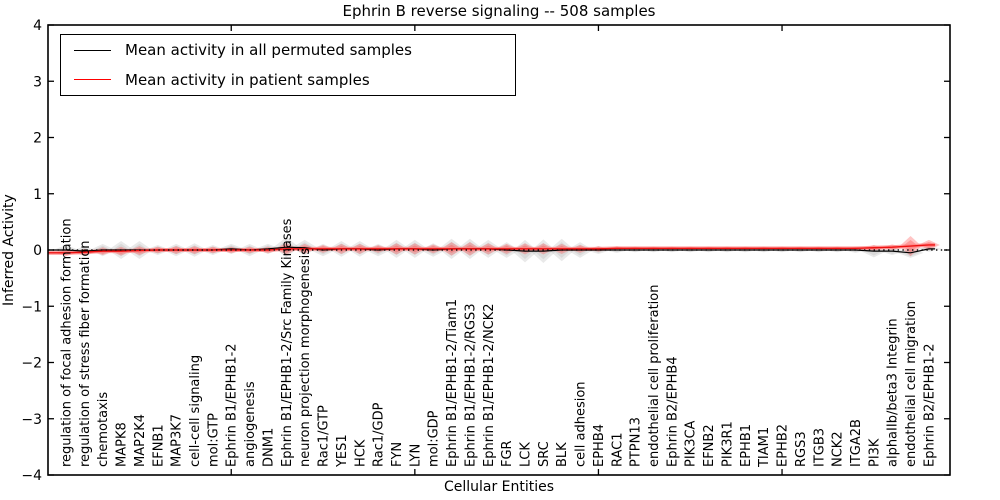 Image resolution: width=1000 pixels, height=500 pixels. I want to click on x-entity-label: FYN, so click(397, 454).